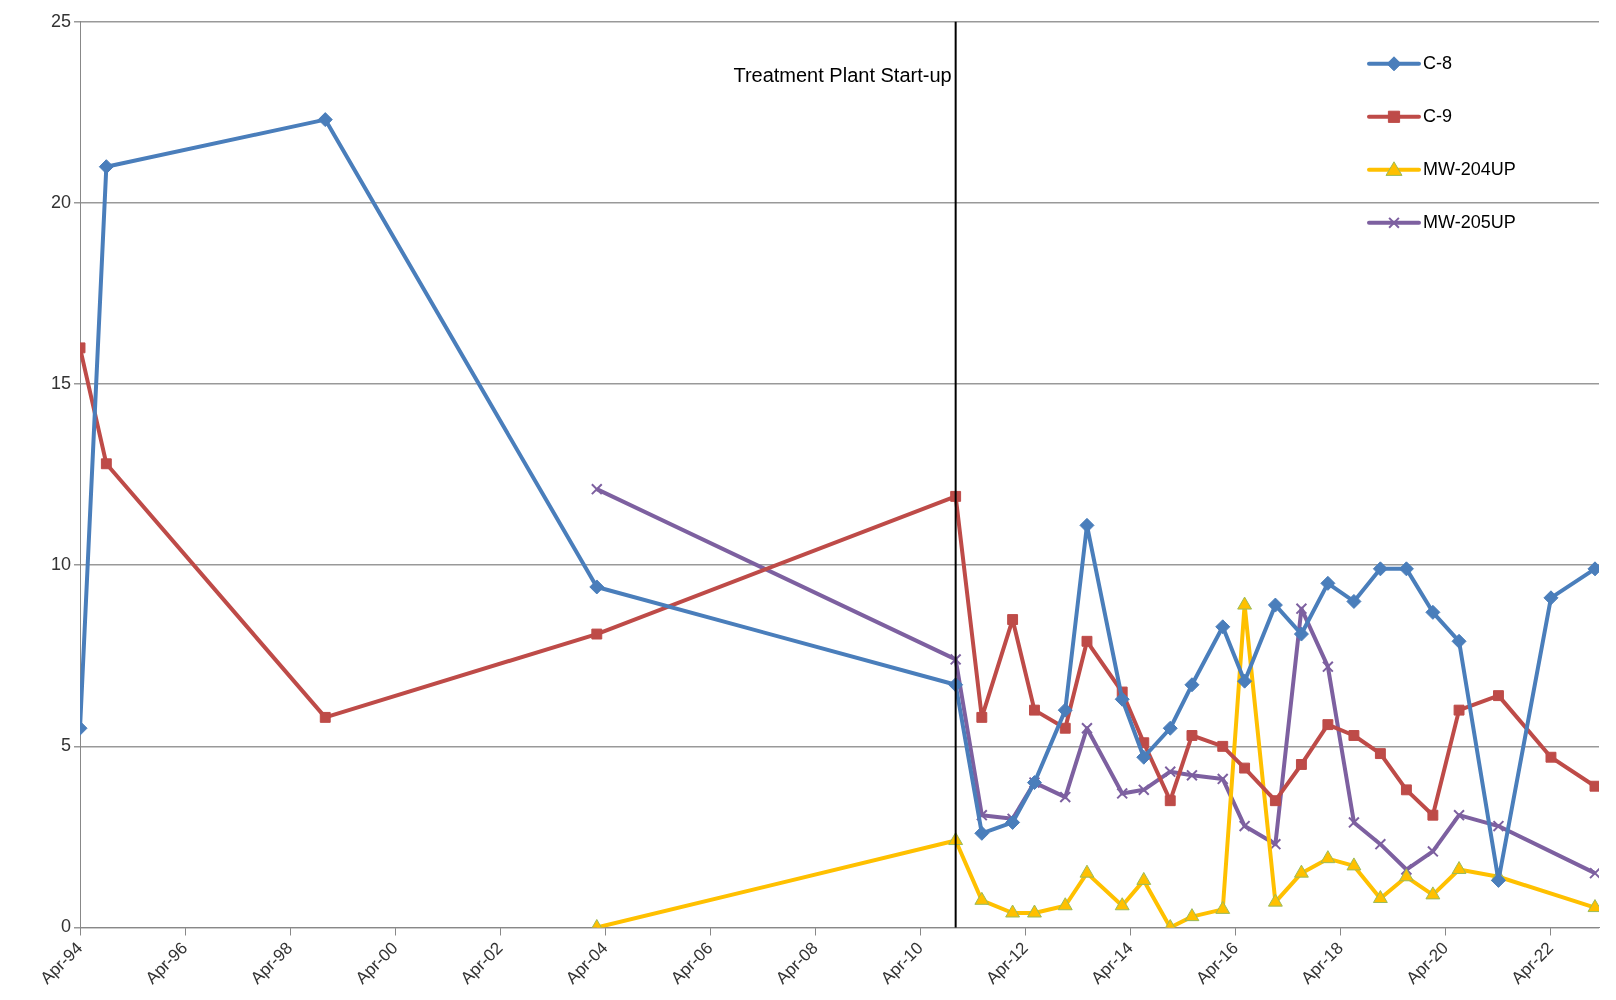 This screenshot has width=1616, height=1000. I want to click on legend-label: C-8, so click(1438, 62).